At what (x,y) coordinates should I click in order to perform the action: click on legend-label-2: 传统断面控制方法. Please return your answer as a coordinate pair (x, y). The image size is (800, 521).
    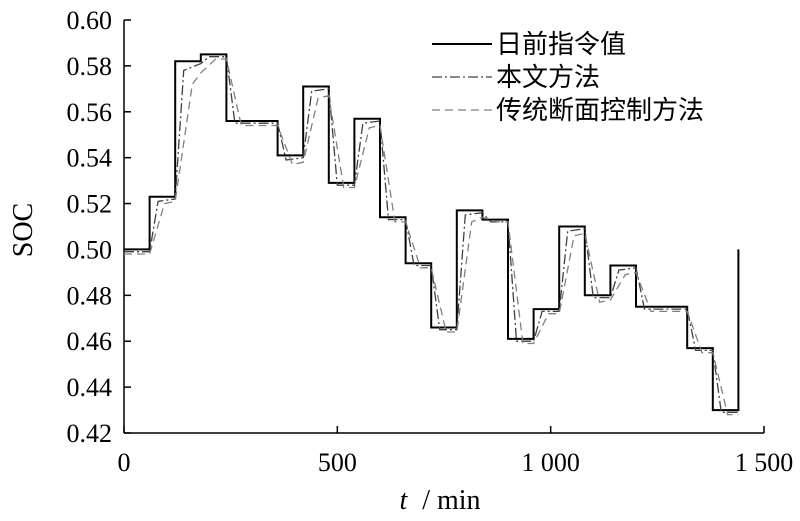
    Looking at the image, I should click on (600, 111).